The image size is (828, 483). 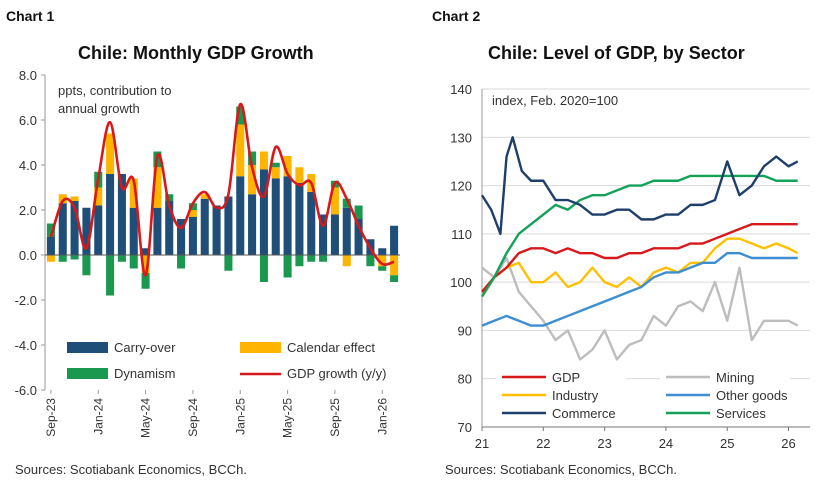 What do you see at coordinates (735, 377) in the screenshot?
I see `legend-label: Mining` at bounding box center [735, 377].